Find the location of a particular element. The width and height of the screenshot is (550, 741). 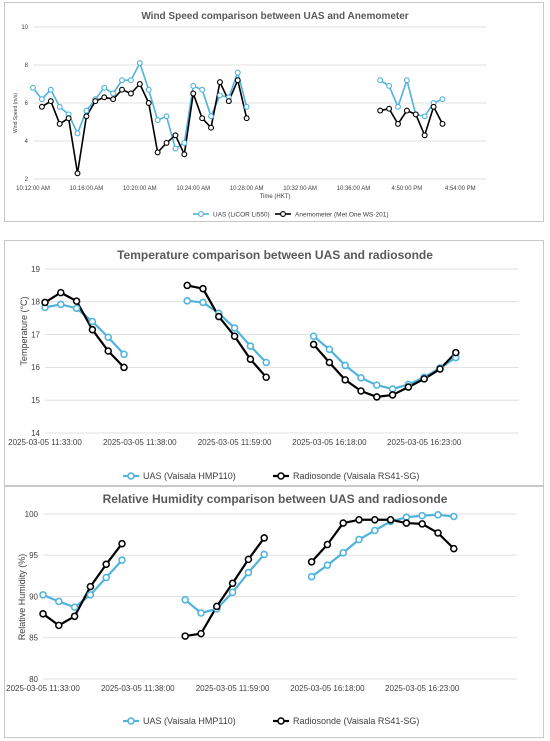

legend-label: Anemometer (Met One WS-201) is located at coordinates (342, 214).